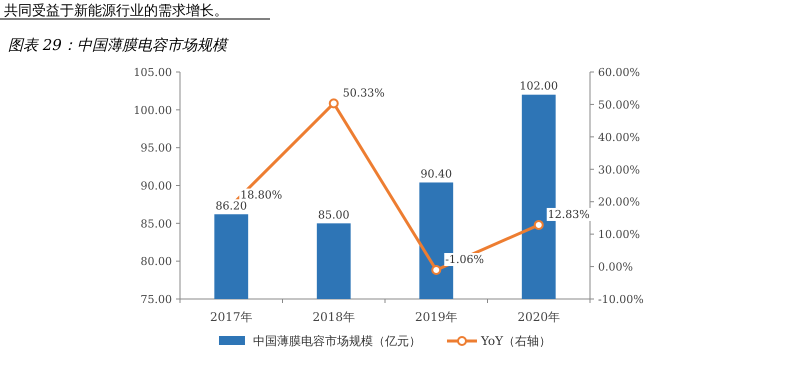 Image resolution: width=807 pixels, height=381 pixels. What do you see at coordinates (336, 341) in the screenshot?
I see `legend-label: 中国薄膜电容市场规模（亿元）` at bounding box center [336, 341].